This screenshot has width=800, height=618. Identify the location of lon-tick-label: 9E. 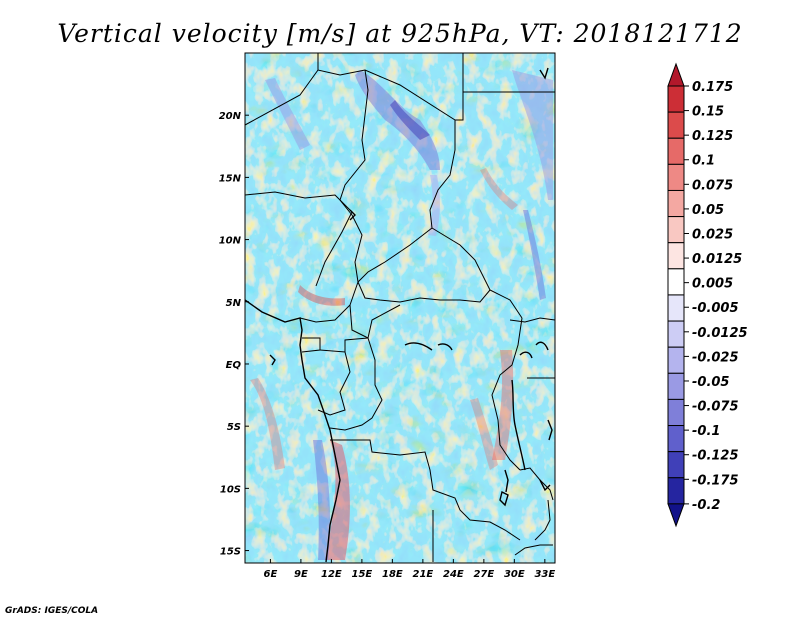
(301, 574).